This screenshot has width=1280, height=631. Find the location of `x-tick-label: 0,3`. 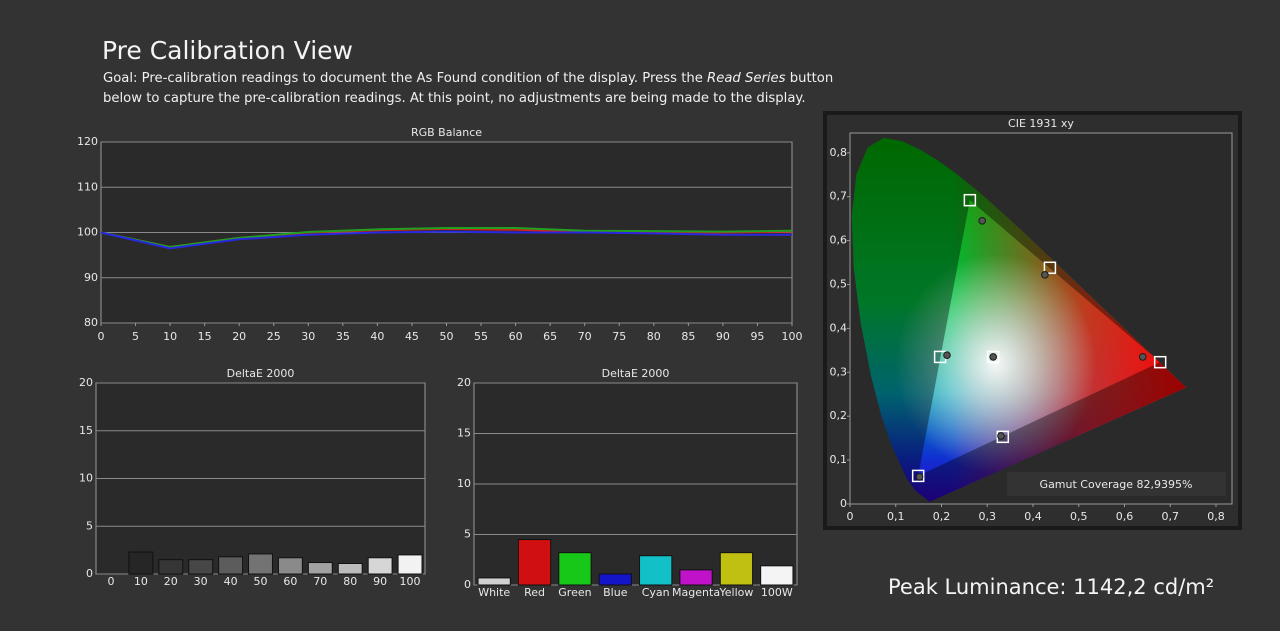

x-tick-label: 0,3 is located at coordinates (987, 516).